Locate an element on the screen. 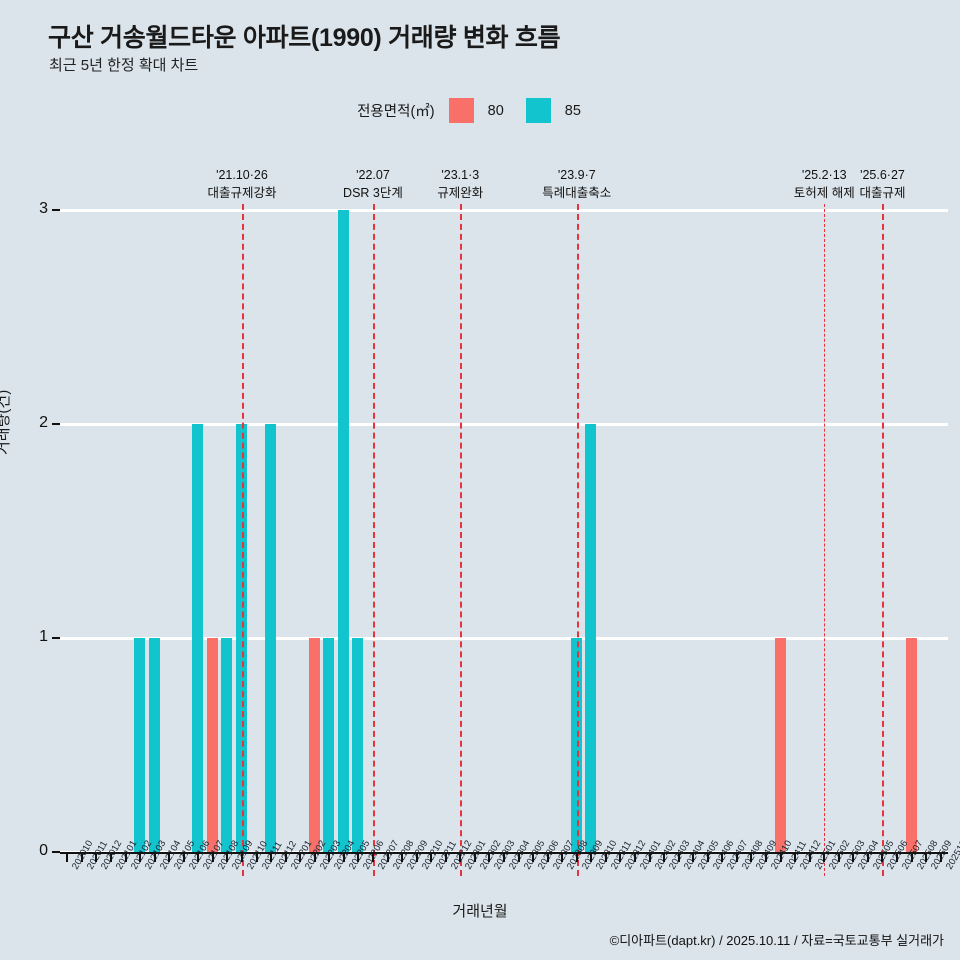  y-tick-label-3: 3 is located at coordinates (43, 208).